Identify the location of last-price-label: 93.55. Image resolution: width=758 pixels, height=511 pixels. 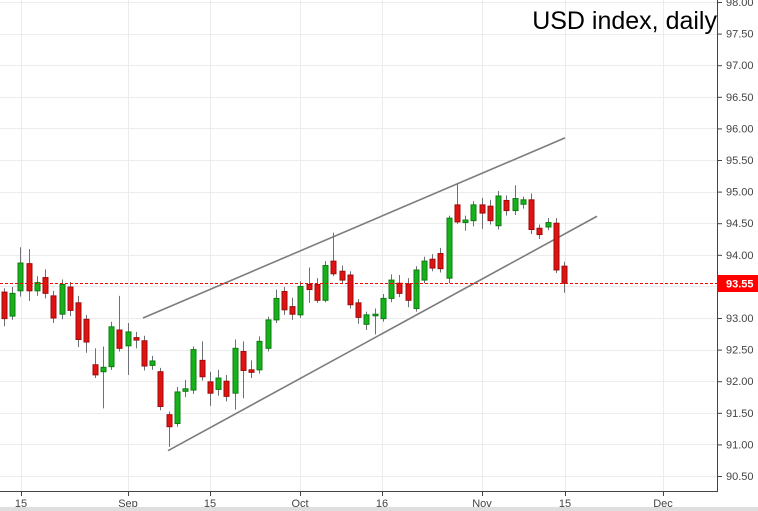
(737, 283).